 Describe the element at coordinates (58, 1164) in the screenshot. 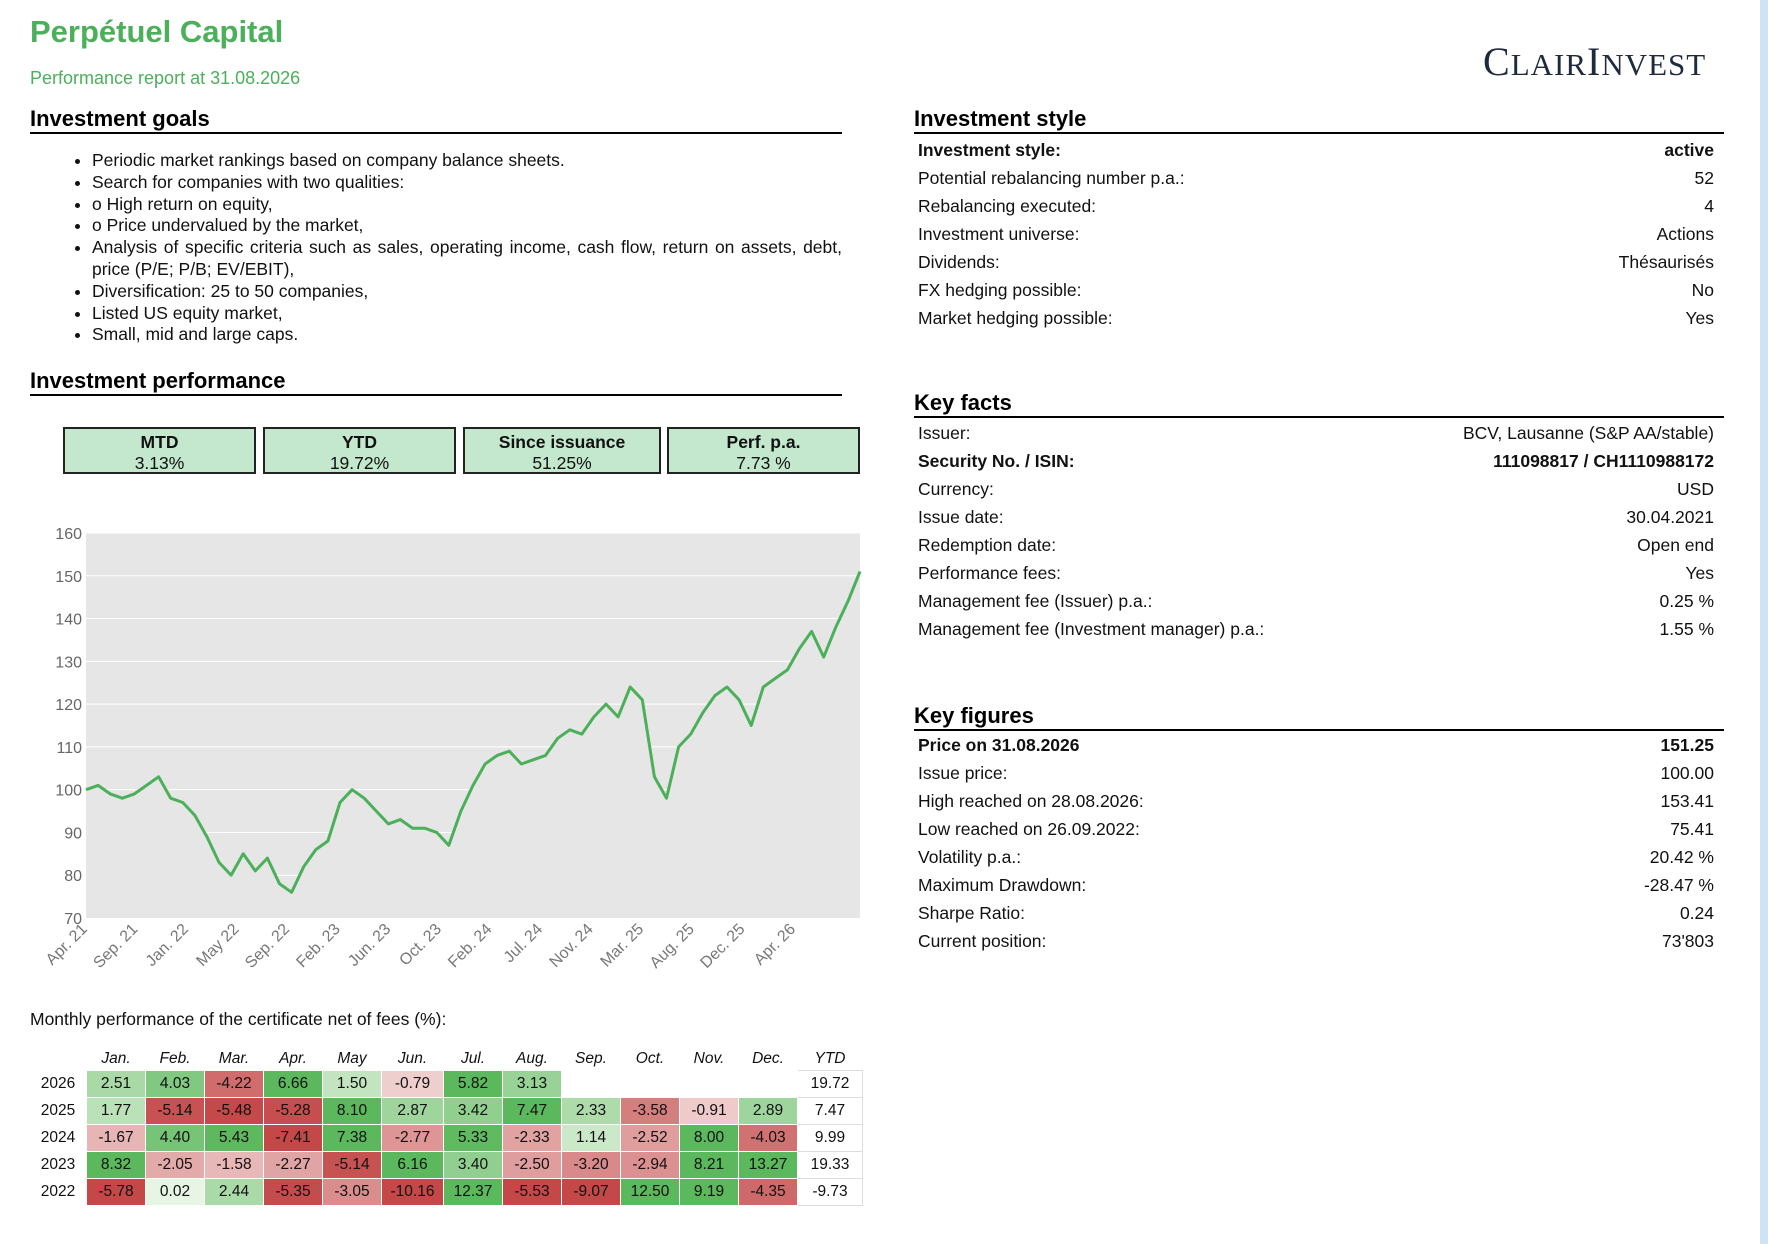

I see `year-cell: 2023` at that location.